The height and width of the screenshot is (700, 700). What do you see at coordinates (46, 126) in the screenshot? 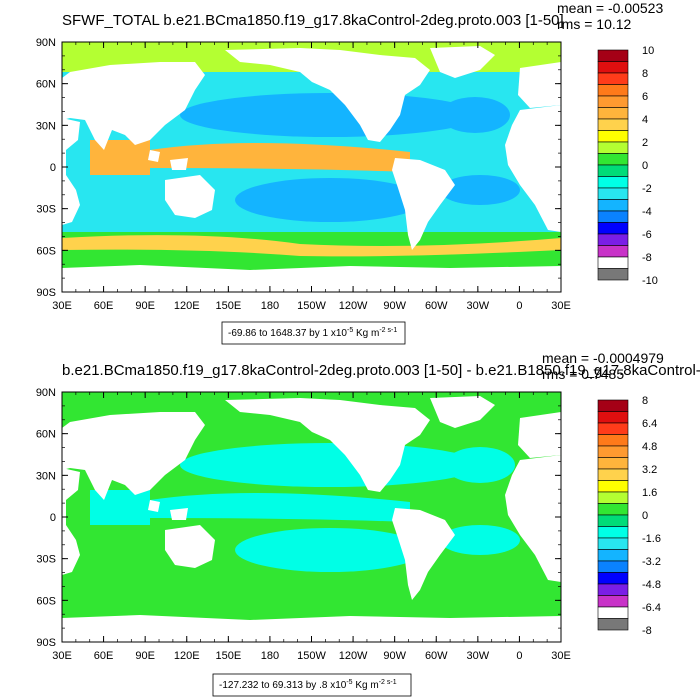
I see `y-tick-label: 30N` at bounding box center [46, 126].